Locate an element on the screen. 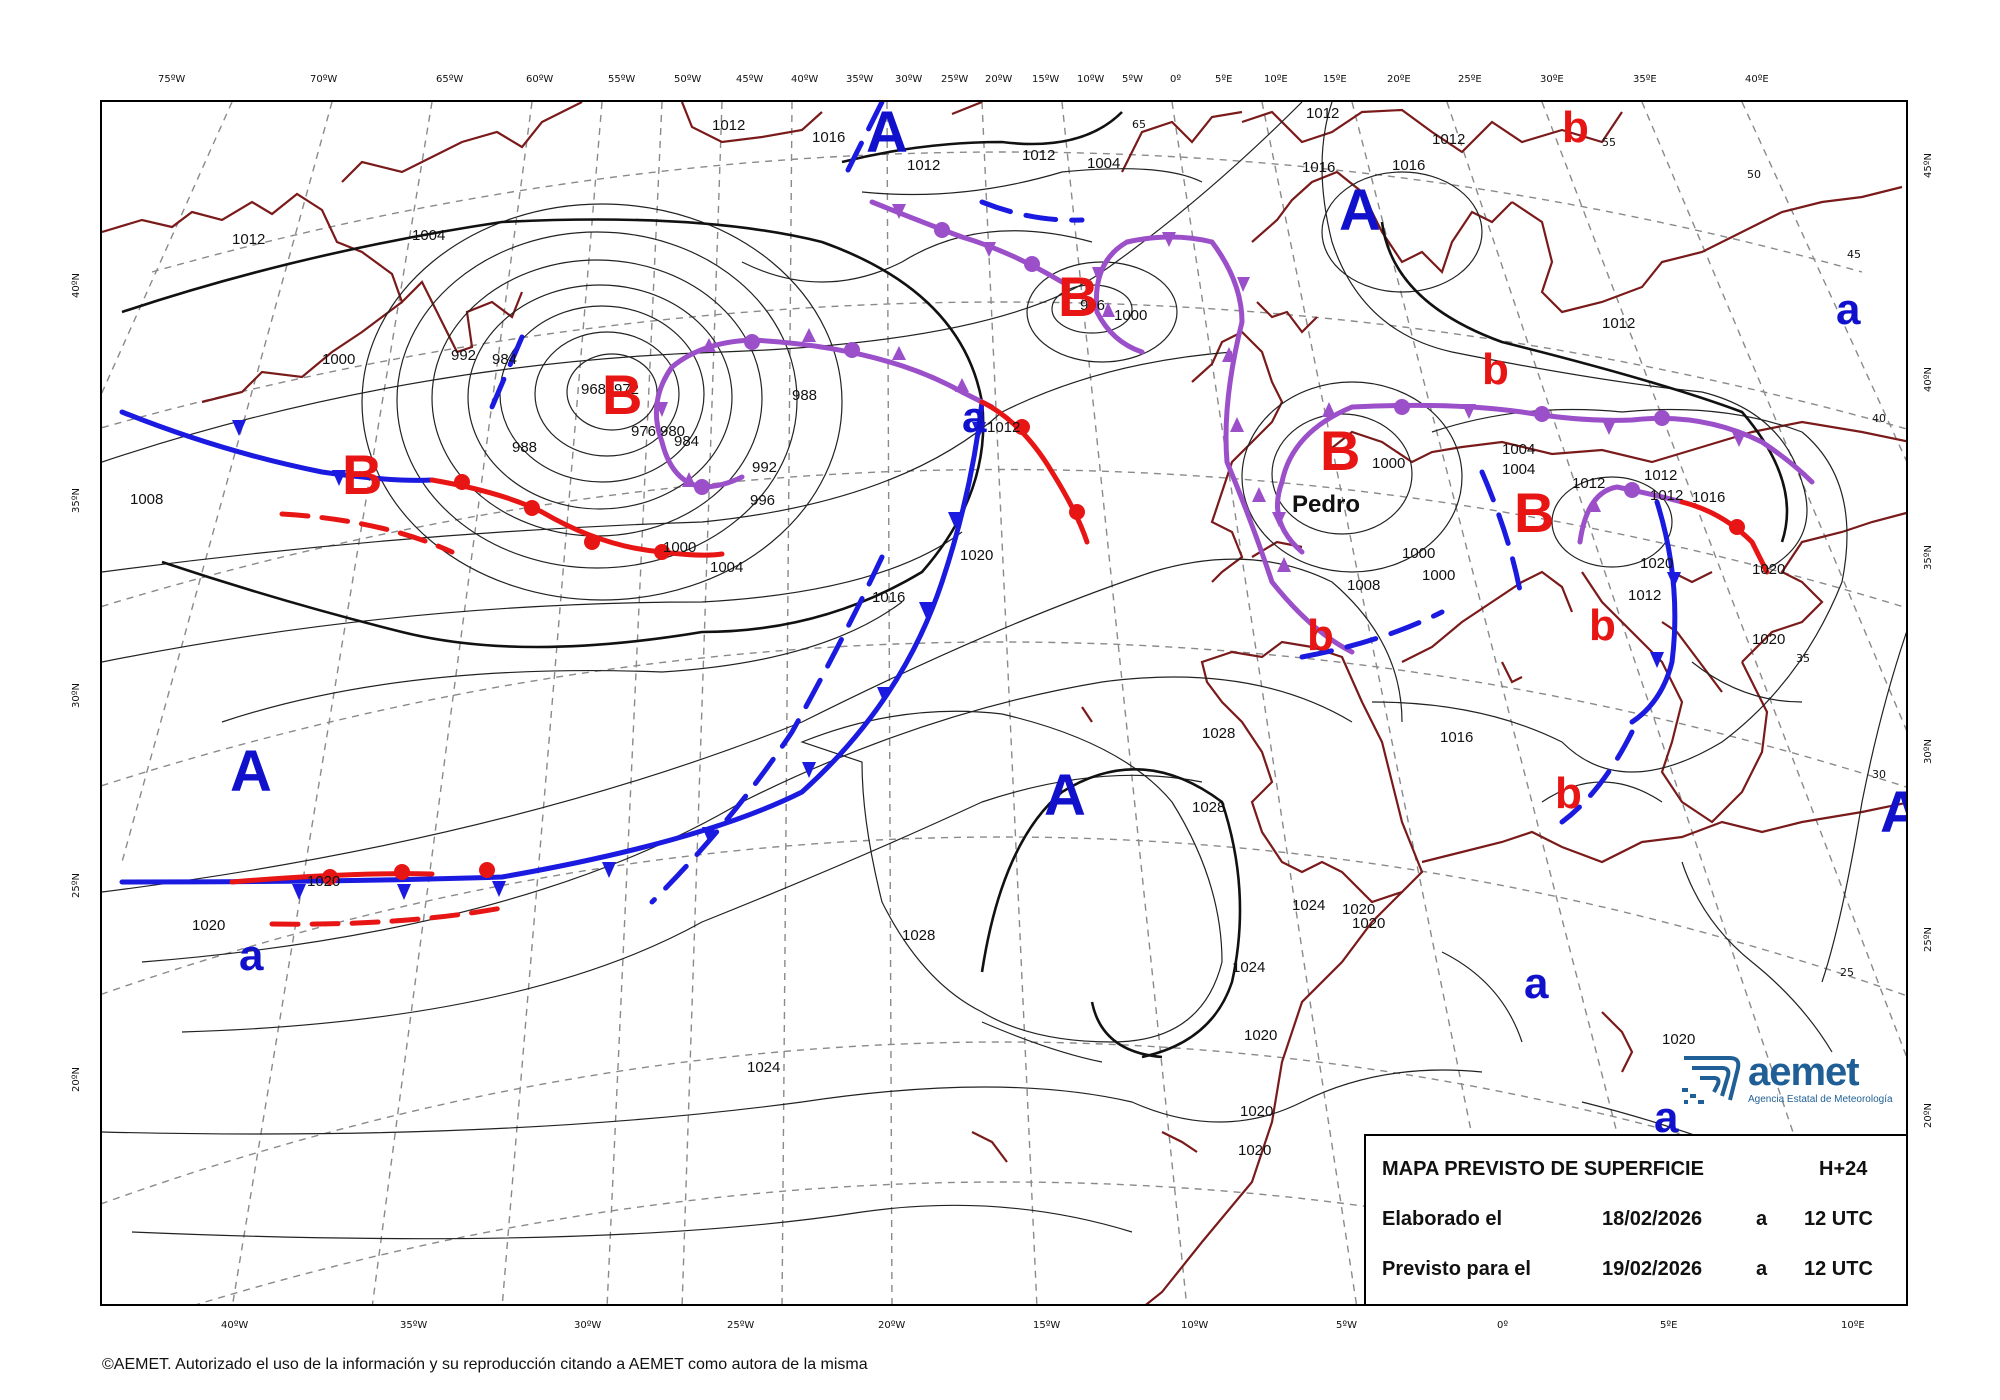 The image size is (2000, 1400). svg-text: 30 is located at coordinates (1879, 774).